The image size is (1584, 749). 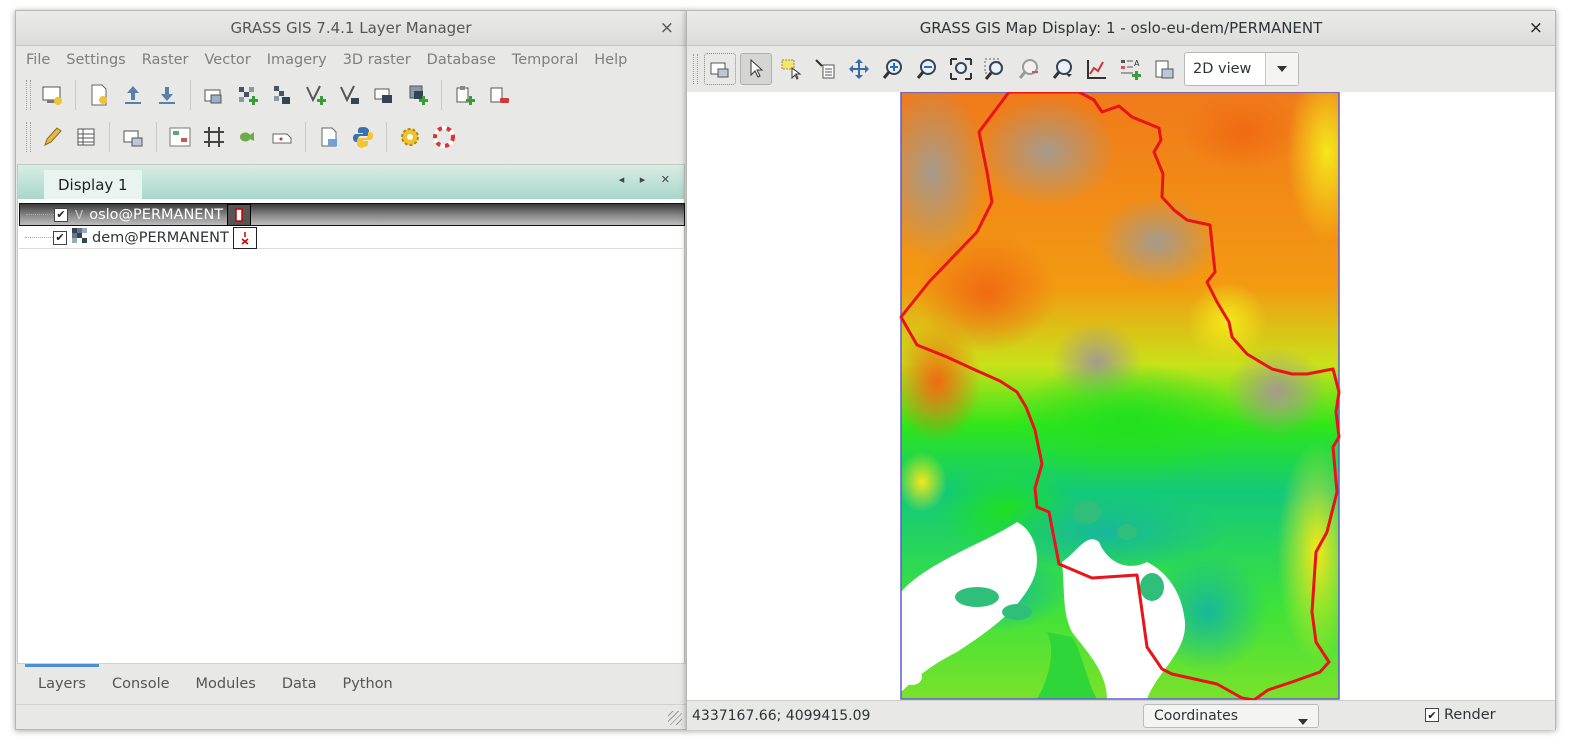 What do you see at coordinates (1097, 69) in the screenshot?
I see `analyze-map-icon` at bounding box center [1097, 69].